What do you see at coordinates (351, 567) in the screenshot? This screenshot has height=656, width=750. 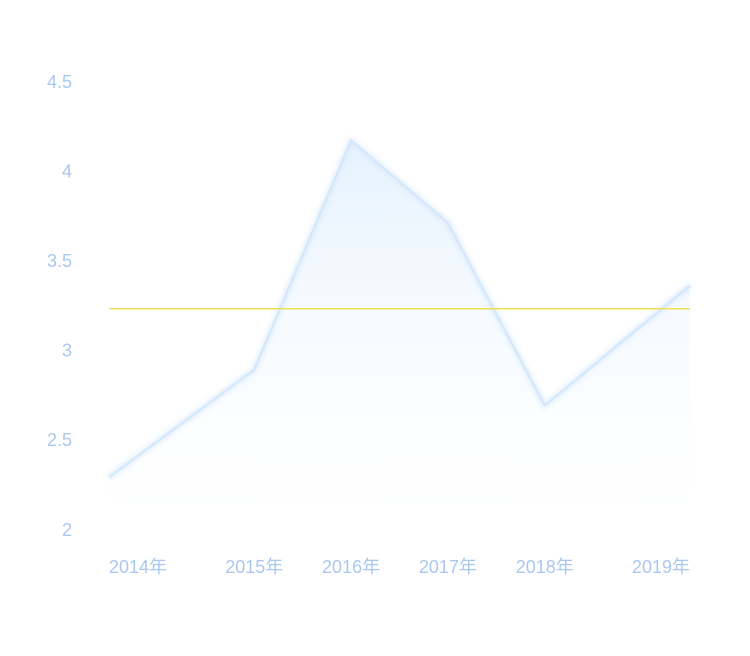 I see `x-tick-label: 2016年` at bounding box center [351, 567].